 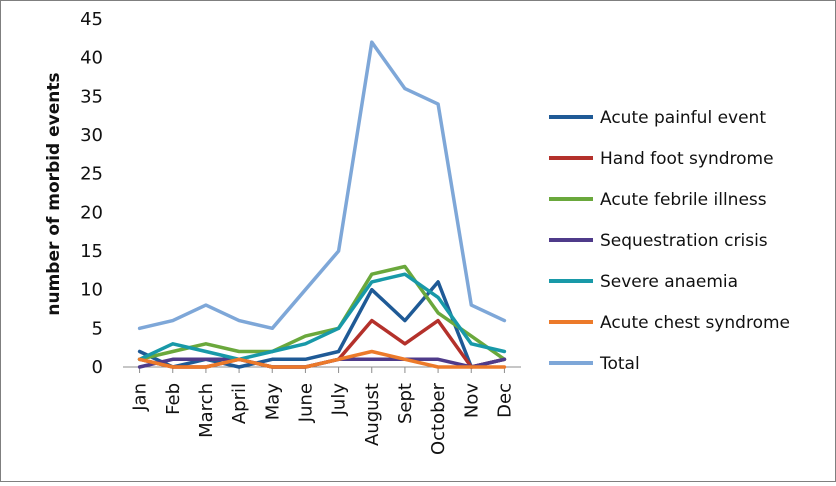 What do you see at coordinates (140, 397) in the screenshot?
I see `x-tick-label: Jan` at bounding box center [140, 397].